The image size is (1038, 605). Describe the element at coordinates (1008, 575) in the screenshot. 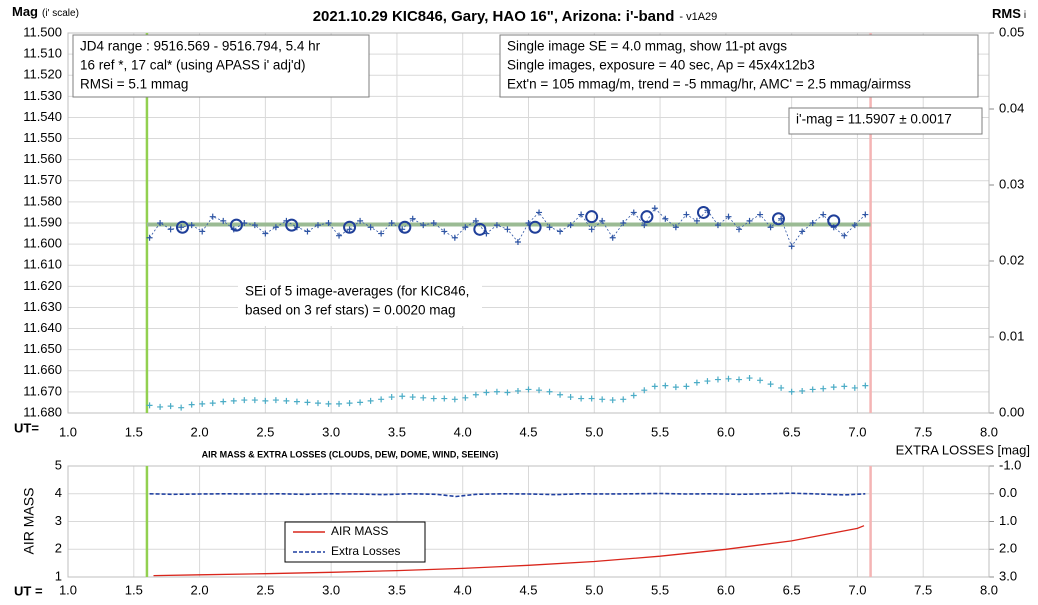

I see `y2-tick-label: 3.0` at that location.